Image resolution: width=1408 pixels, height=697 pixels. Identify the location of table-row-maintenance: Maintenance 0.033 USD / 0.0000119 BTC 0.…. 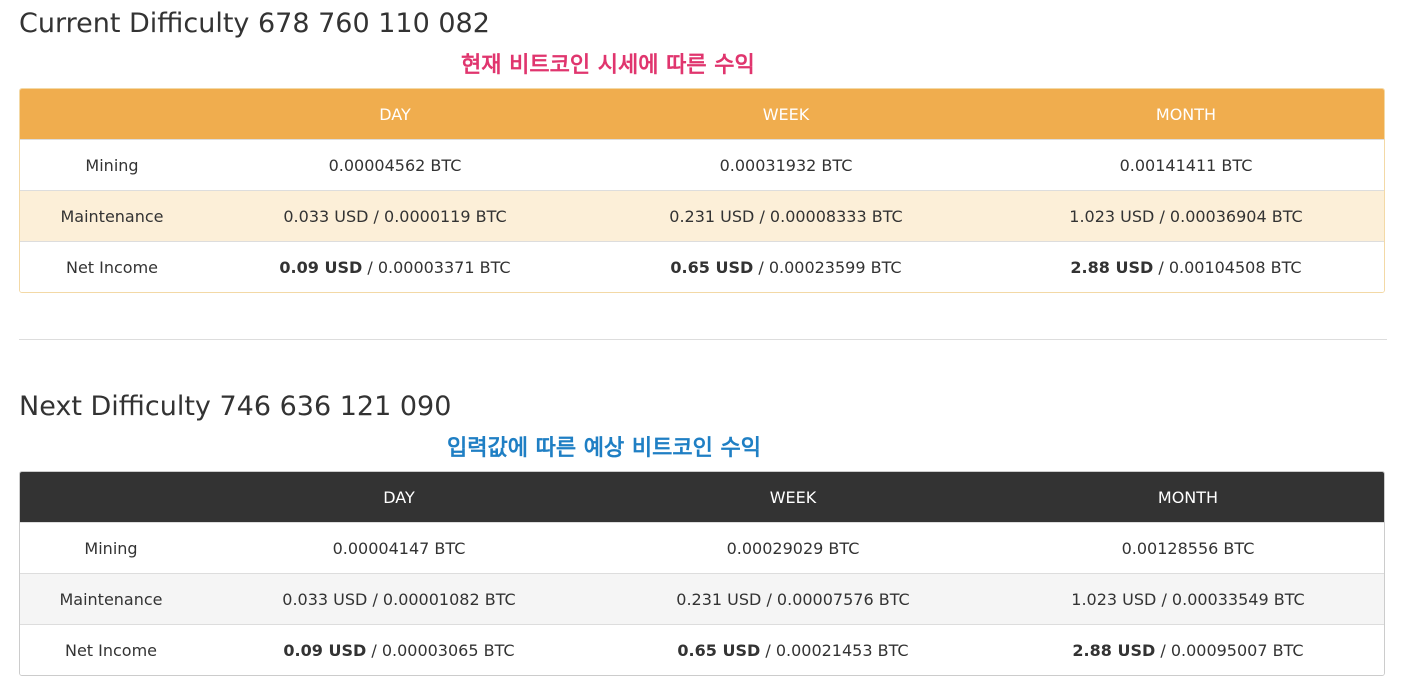
(702, 216).